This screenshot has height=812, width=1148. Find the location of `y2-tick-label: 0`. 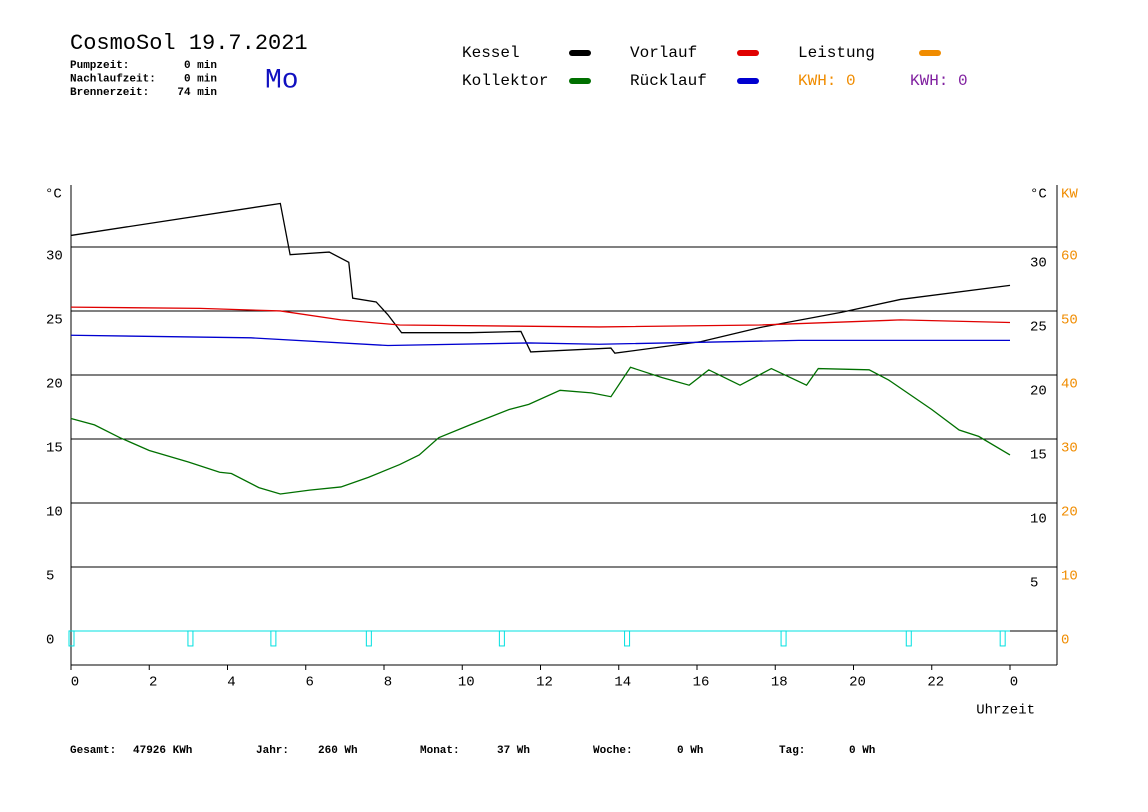

y2-tick-label: 0 is located at coordinates (1065, 641).